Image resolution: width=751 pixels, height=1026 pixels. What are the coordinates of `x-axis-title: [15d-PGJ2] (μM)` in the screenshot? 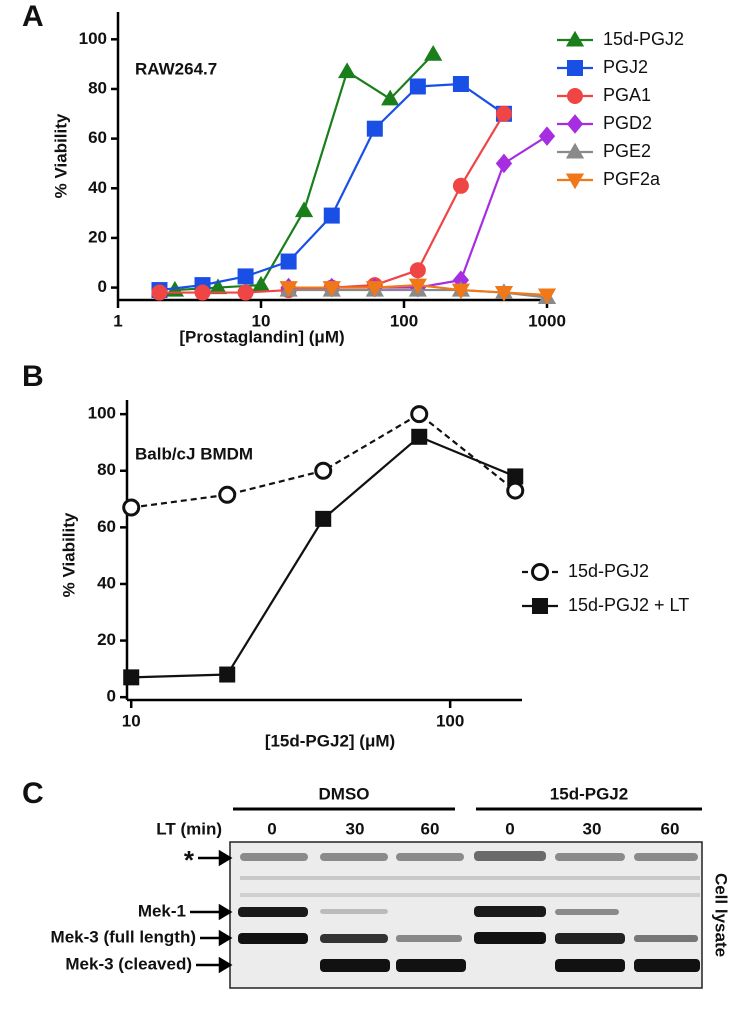 It's located at (330, 740).